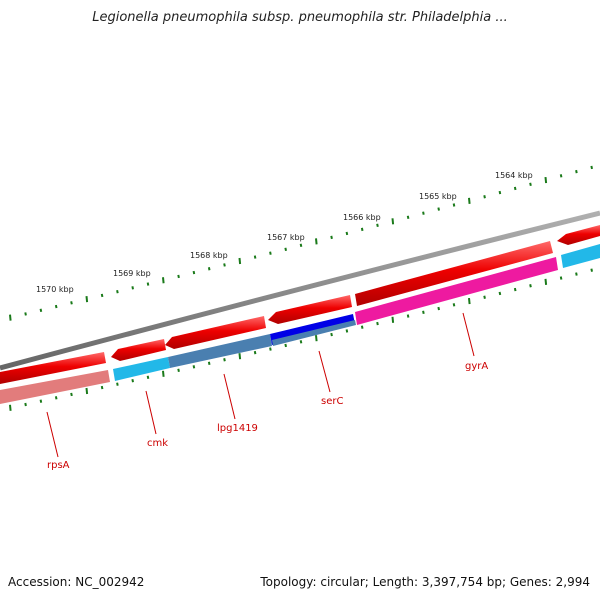 The height and width of the screenshot is (600, 600). I want to click on reverse-gene-bar, so click(580, 256).